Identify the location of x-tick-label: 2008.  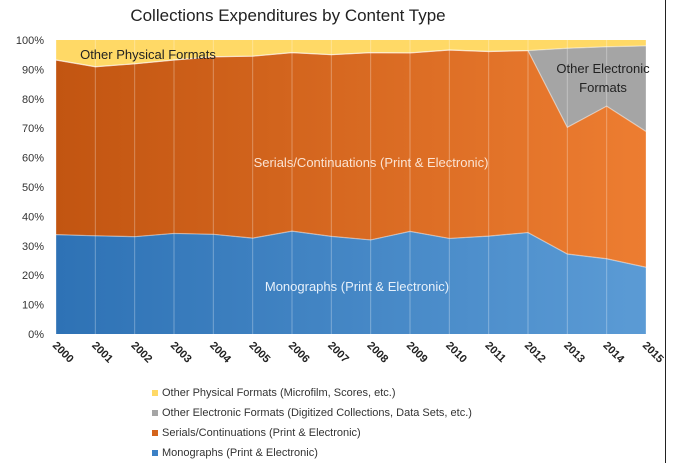
(378, 353).